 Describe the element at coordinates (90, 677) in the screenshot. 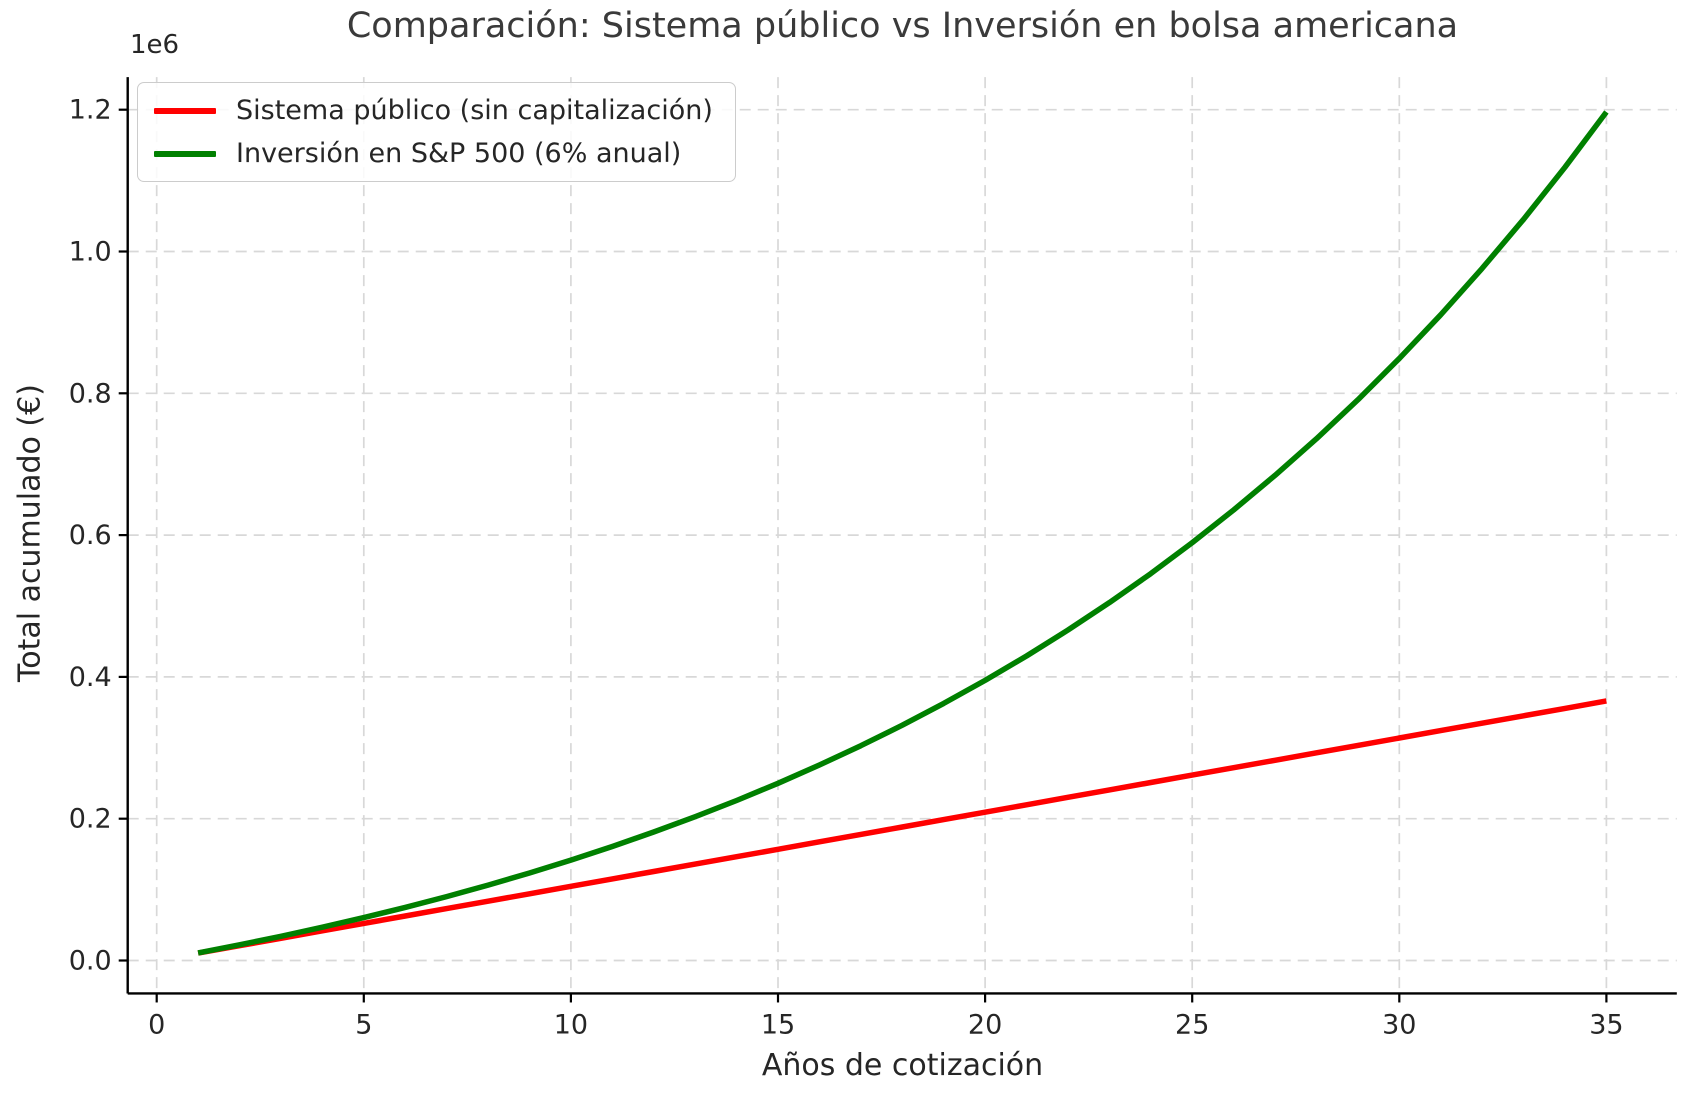

I see `y-tick-label: 0.4` at that location.